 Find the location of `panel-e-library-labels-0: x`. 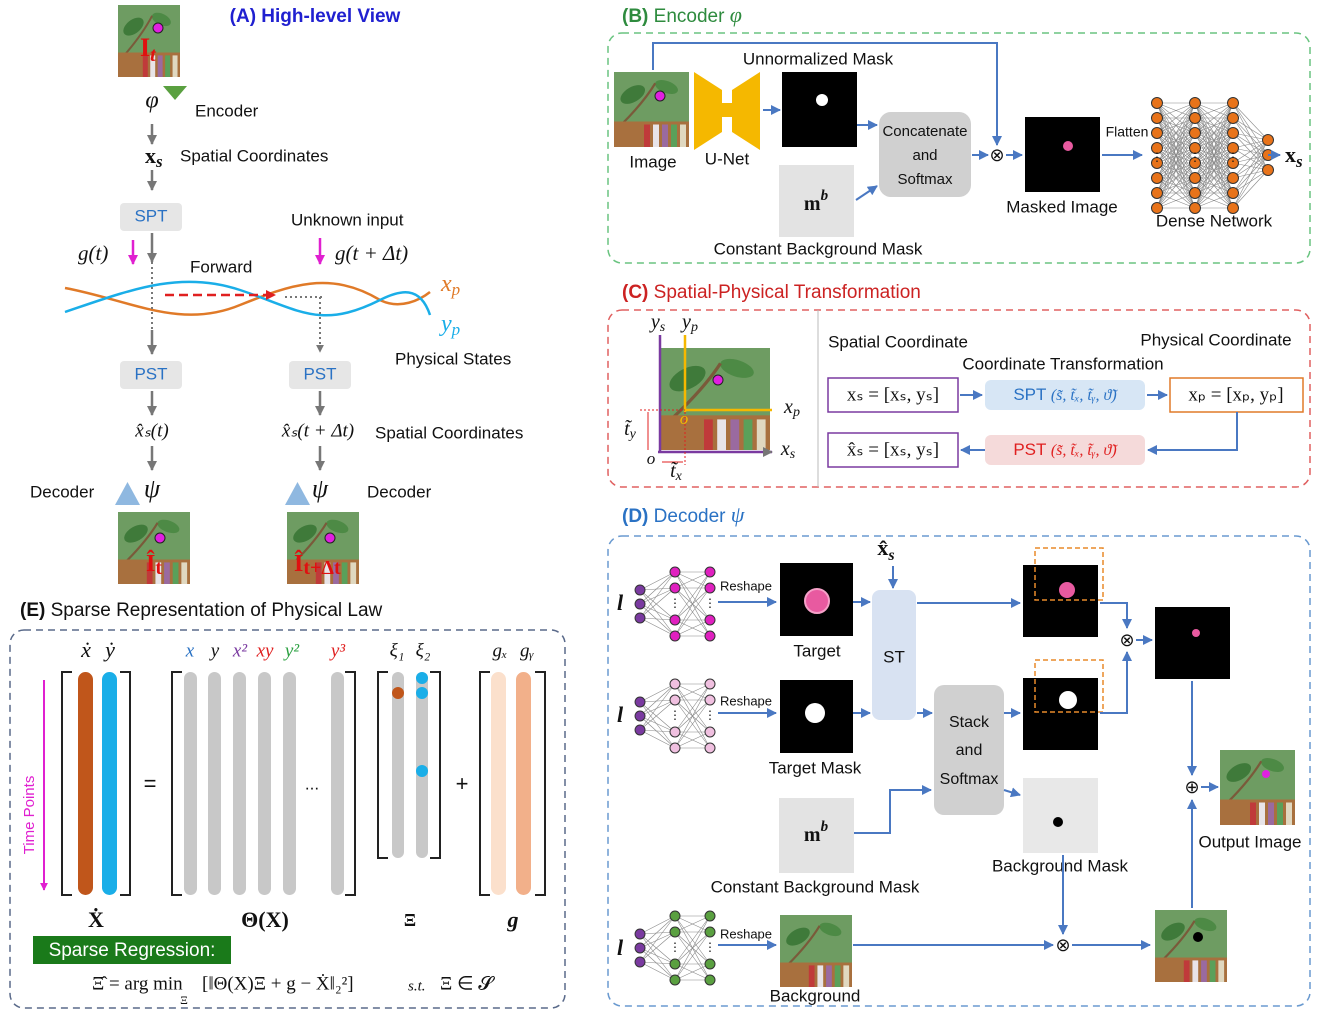

panel-e-library-labels-0: x is located at coordinates (190, 650).